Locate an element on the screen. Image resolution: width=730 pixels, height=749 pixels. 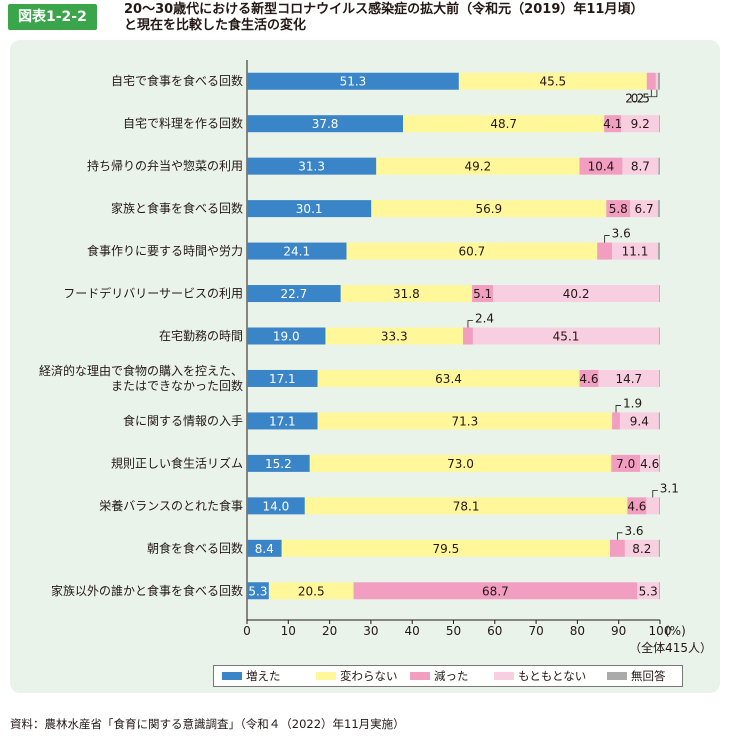
data-label: 78.1 is located at coordinates (466, 506).